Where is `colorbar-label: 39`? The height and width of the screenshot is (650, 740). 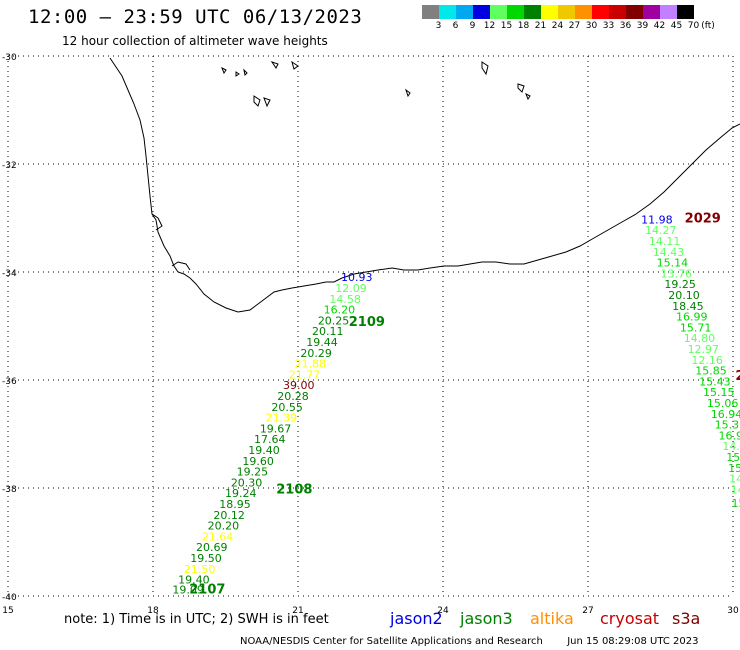 colorbar-label: 39 is located at coordinates (642, 26).